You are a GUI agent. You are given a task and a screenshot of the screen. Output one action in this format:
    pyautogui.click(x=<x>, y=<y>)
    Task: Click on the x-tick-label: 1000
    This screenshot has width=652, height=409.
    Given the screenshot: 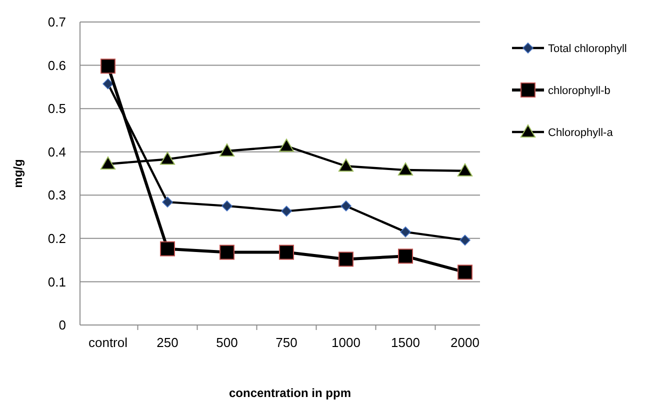 What is the action you would take?
    pyautogui.click(x=346, y=342)
    